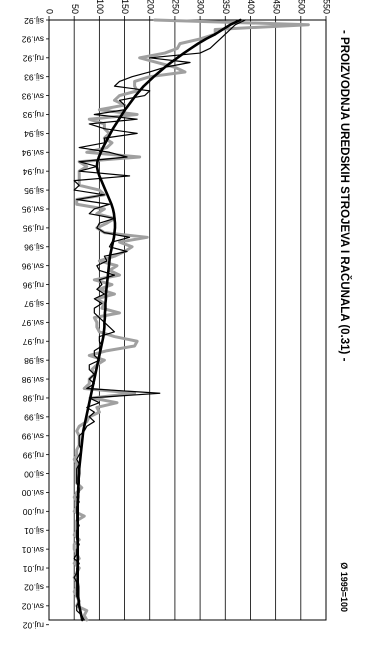 The width and height of the screenshot is (371, 647). Describe the element at coordinates (188, 10) in the screenshot. I see `y-axis: 0 50 100 150 200 250 300 350 400 450 500 550` at that location.